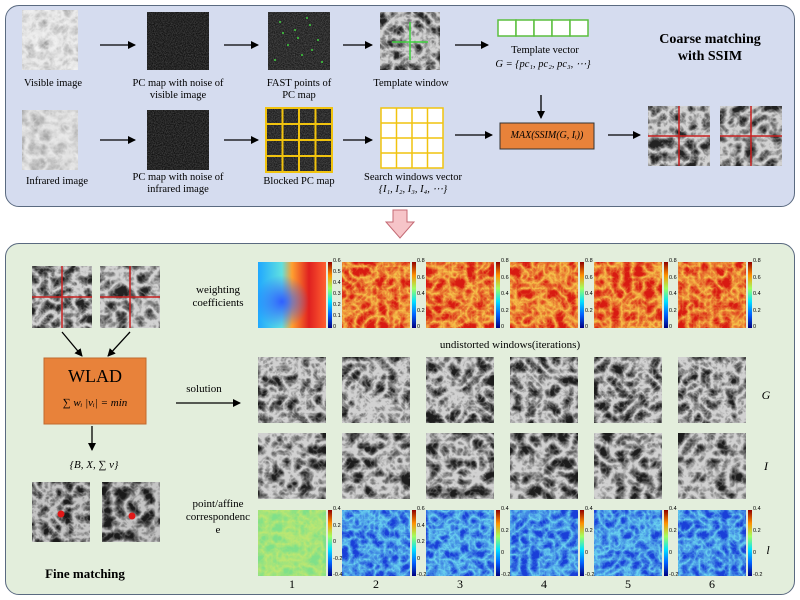  What do you see at coordinates (151, 391) in the screenshot?
I see `fine-arrows` at bounding box center [151, 391].